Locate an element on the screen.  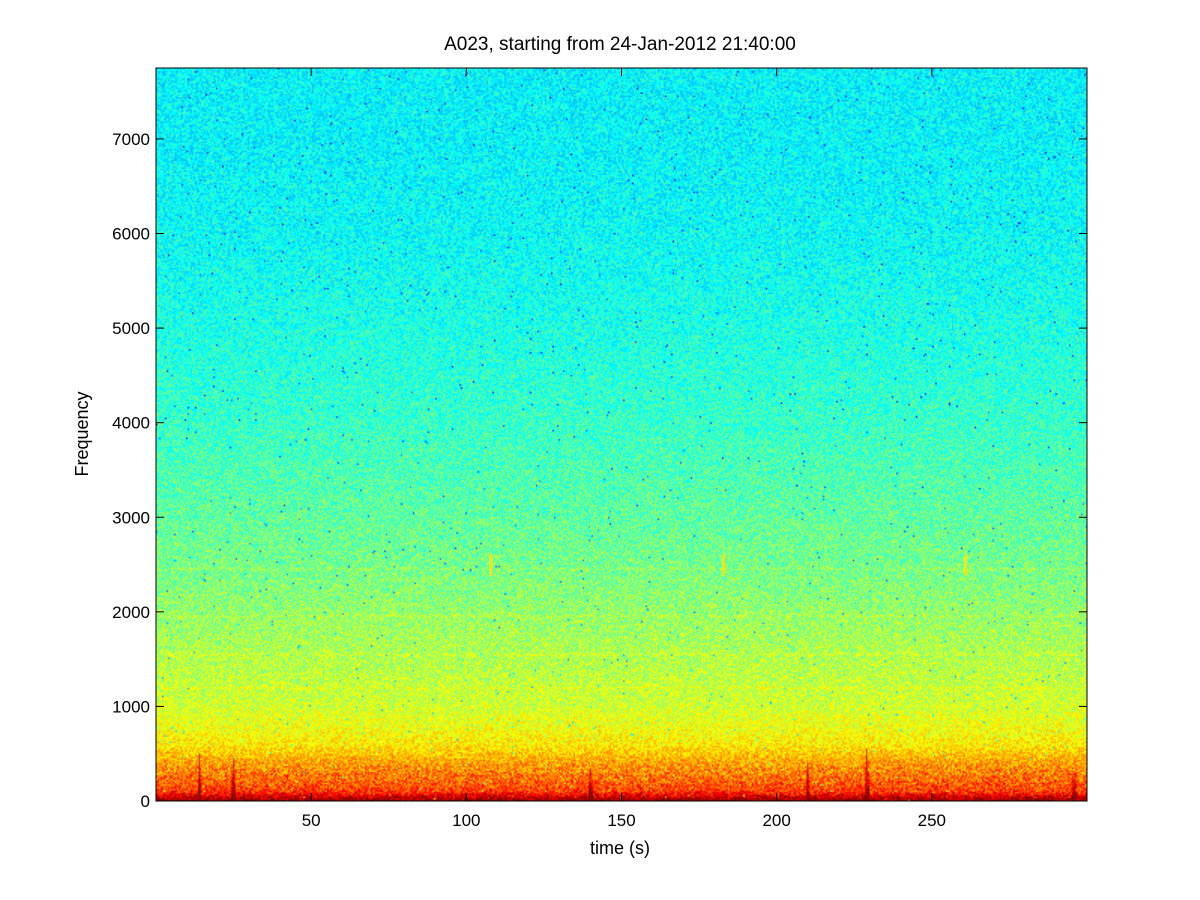
y-tick-label: 3000 is located at coordinates (131, 517).